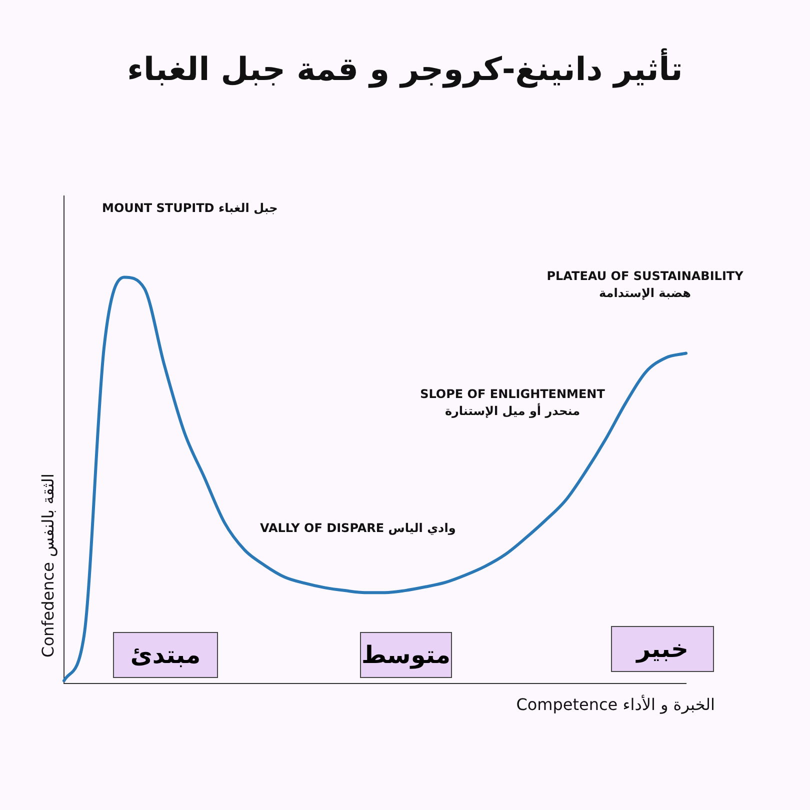  What do you see at coordinates (405, 69) in the screenshot?
I see `chart-title: تأثير دانينغ-كروجر و قمة جبل الغباء` at bounding box center [405, 69].